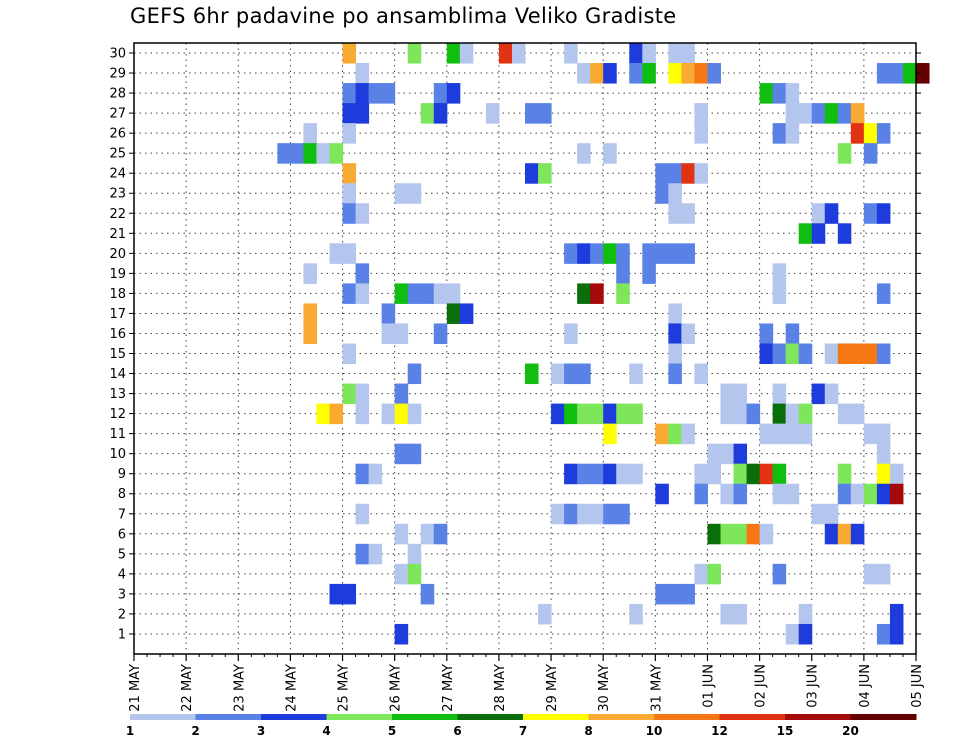 This screenshot has width=960, height=742. Describe the element at coordinates (122, 634) in the screenshot. I see `y-tick-label: 1` at that location.